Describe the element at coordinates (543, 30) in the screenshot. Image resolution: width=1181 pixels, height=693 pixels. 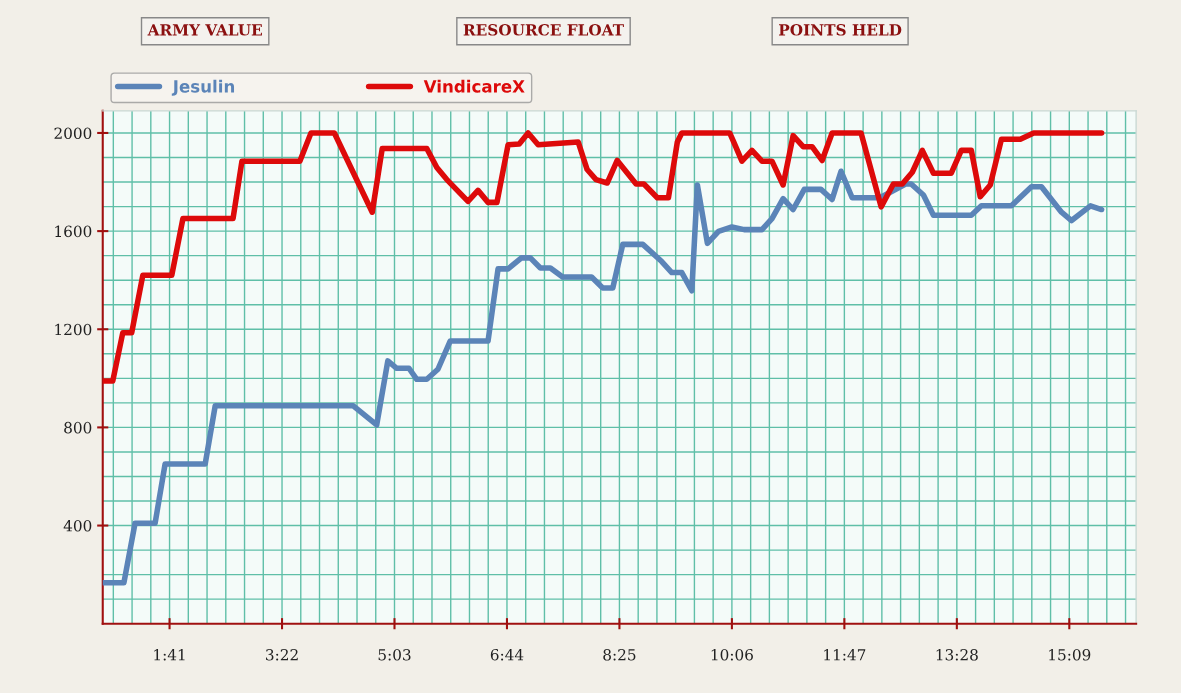
I see `text: RESOURCE FLOAT` at that location.